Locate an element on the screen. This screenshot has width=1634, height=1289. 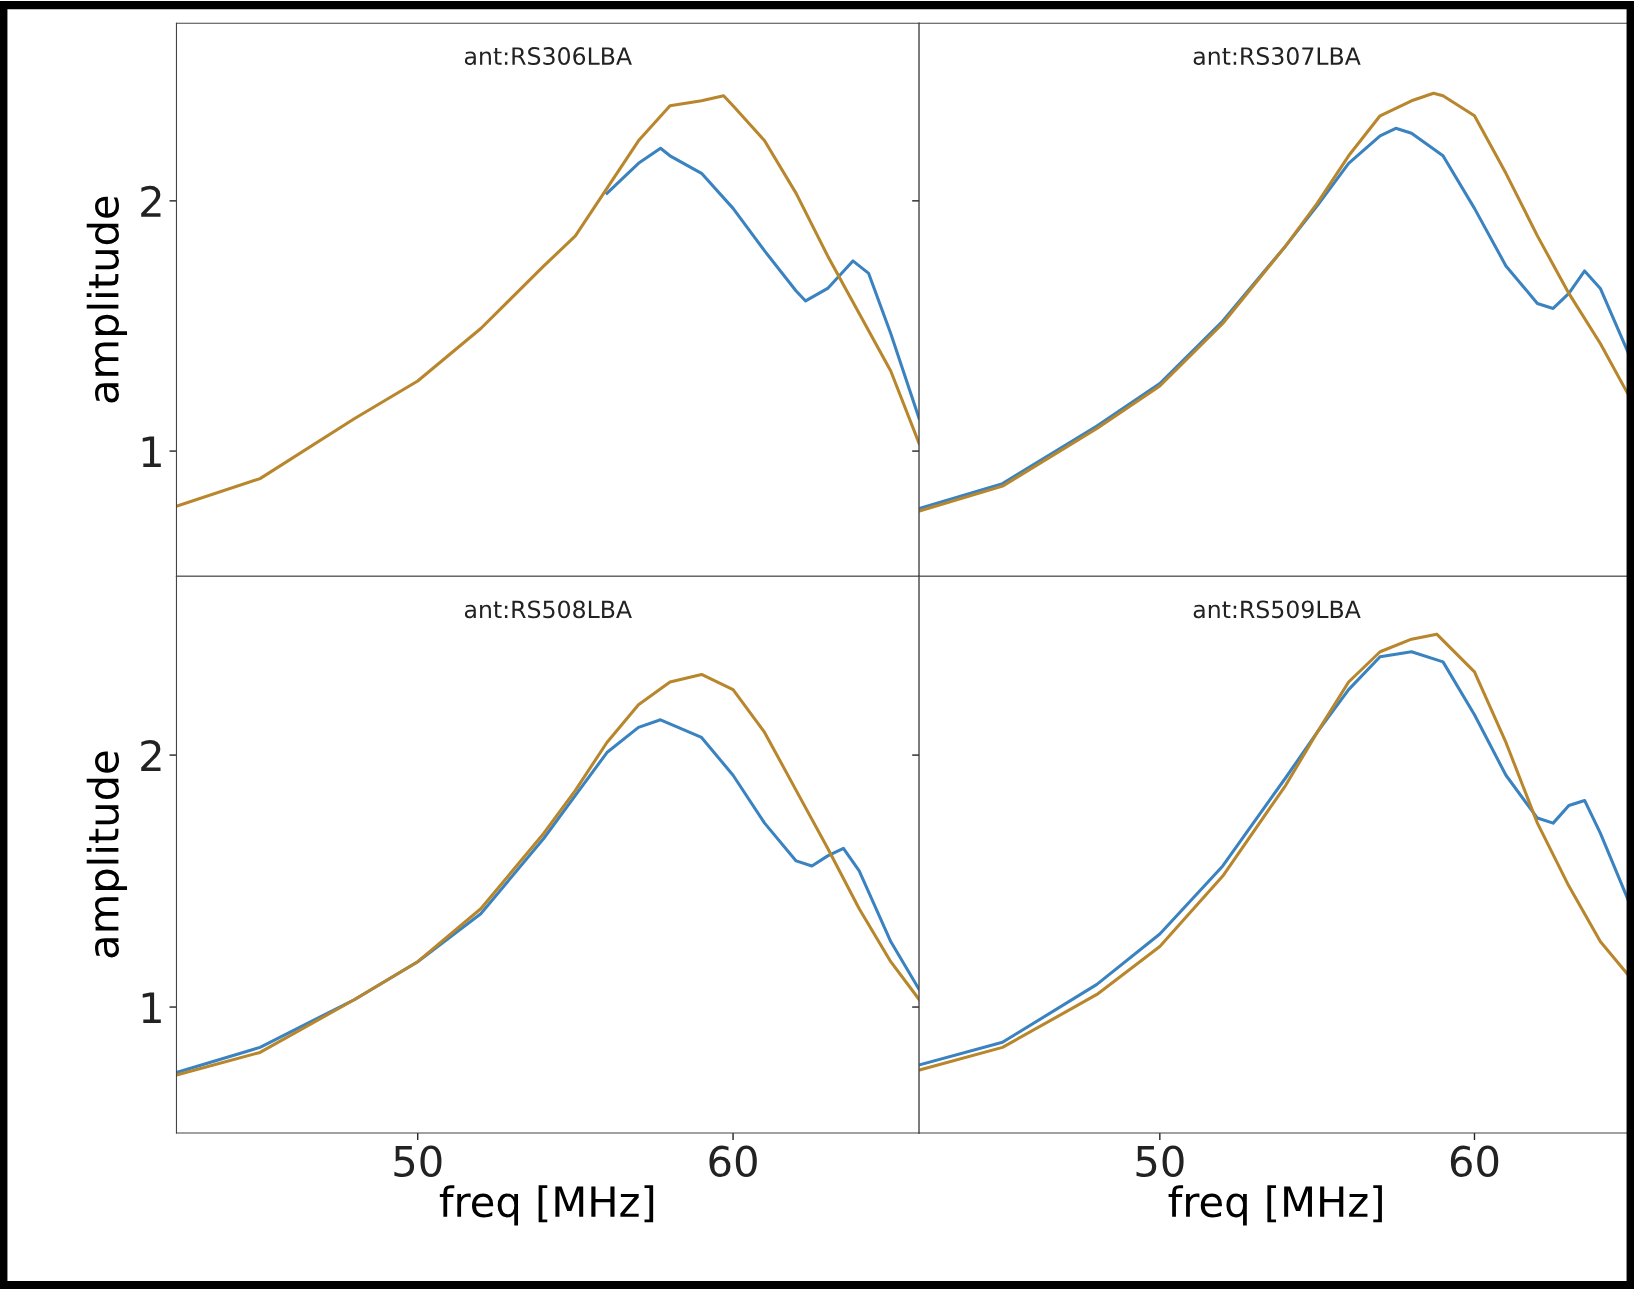
text: ant:RS508LBA is located at coordinates (548, 609).